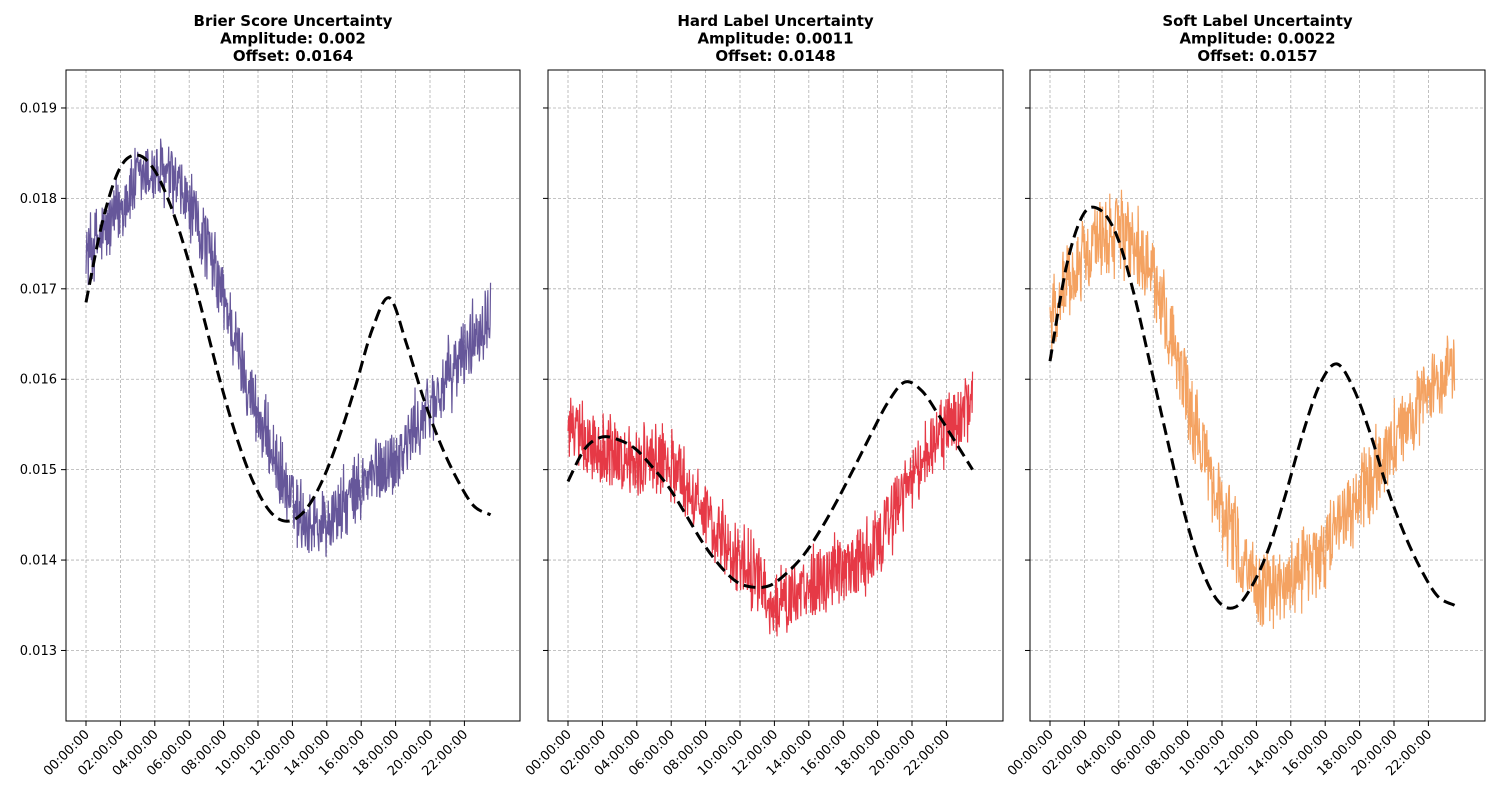 The width and height of the screenshot is (1500, 800). Describe the element at coordinates (293, 39) in the screenshot. I see `chart-title-line: Amplitude: 0.002` at that location.